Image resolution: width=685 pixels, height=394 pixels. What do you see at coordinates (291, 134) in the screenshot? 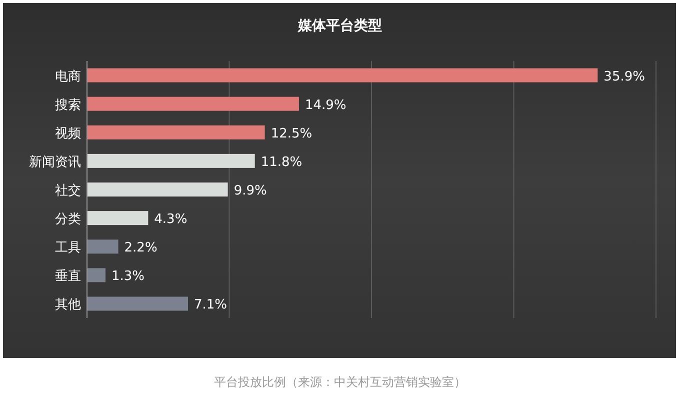
I see `data-label: 12.5%` at bounding box center [291, 134].